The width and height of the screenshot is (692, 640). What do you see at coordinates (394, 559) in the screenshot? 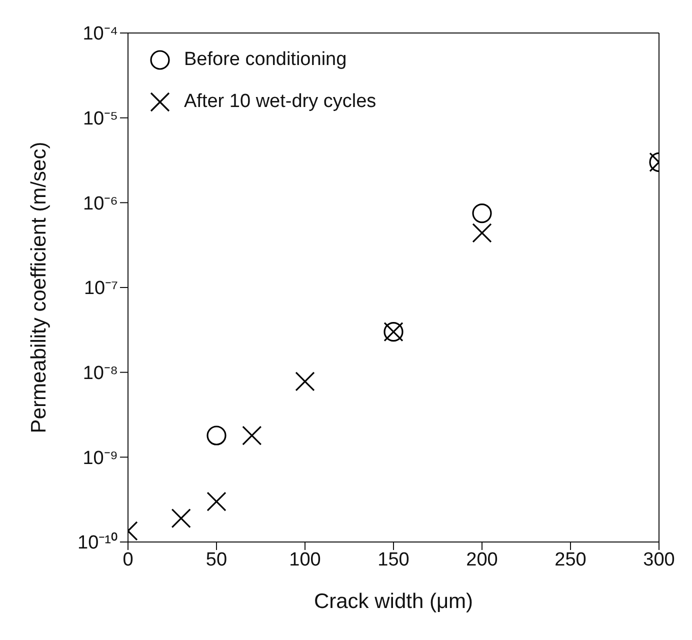
I see `x-tick-label: 150` at bounding box center [394, 559].